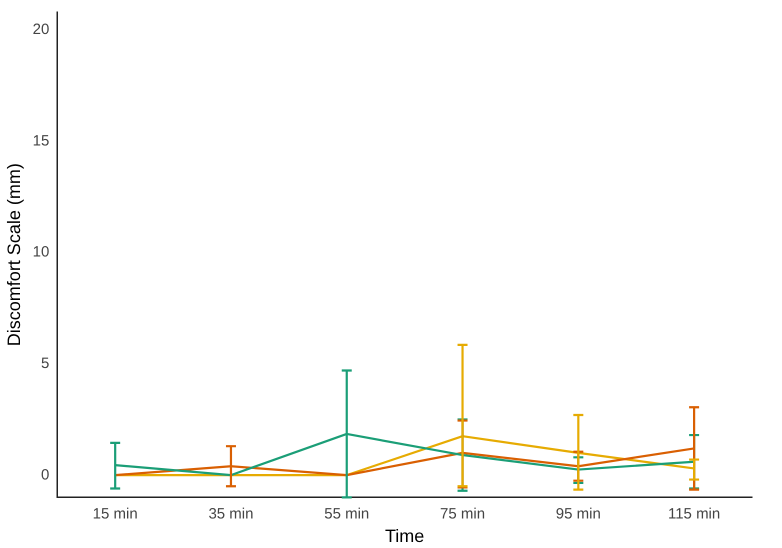 The image size is (782, 548). Describe the element at coordinates (404, 536) in the screenshot. I see `x-axis-title: Time` at that location.